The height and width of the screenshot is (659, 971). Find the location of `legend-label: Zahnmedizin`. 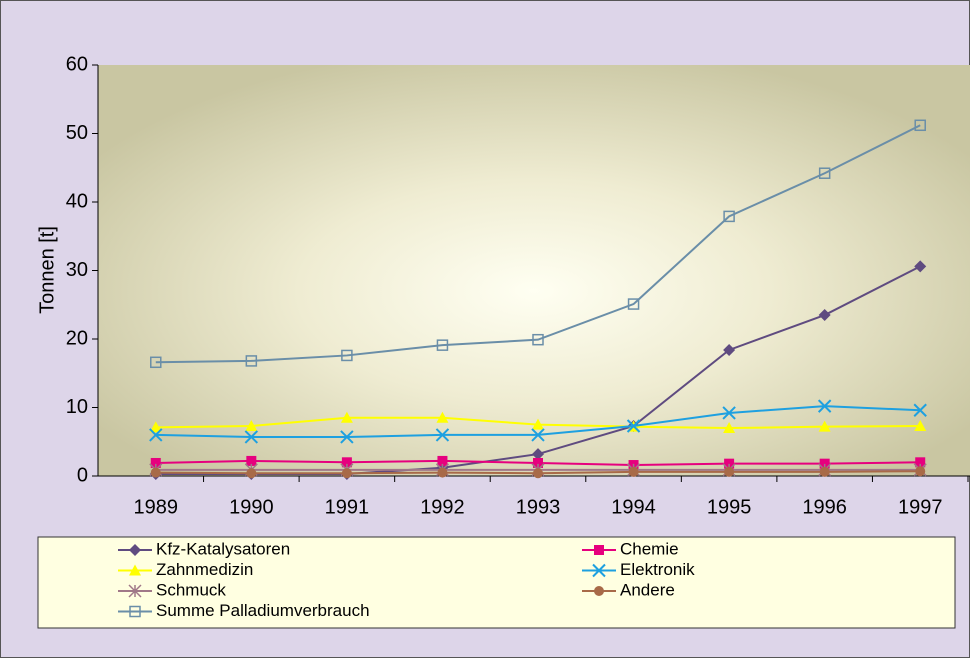

legend-label: Zahnmedizin is located at coordinates (204, 569).